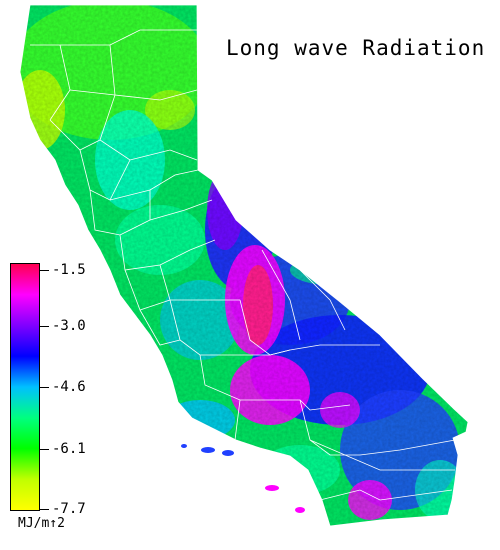 The image size is (500, 550). I want to click on legend-tick-label: -4.6, so click(69, 387).